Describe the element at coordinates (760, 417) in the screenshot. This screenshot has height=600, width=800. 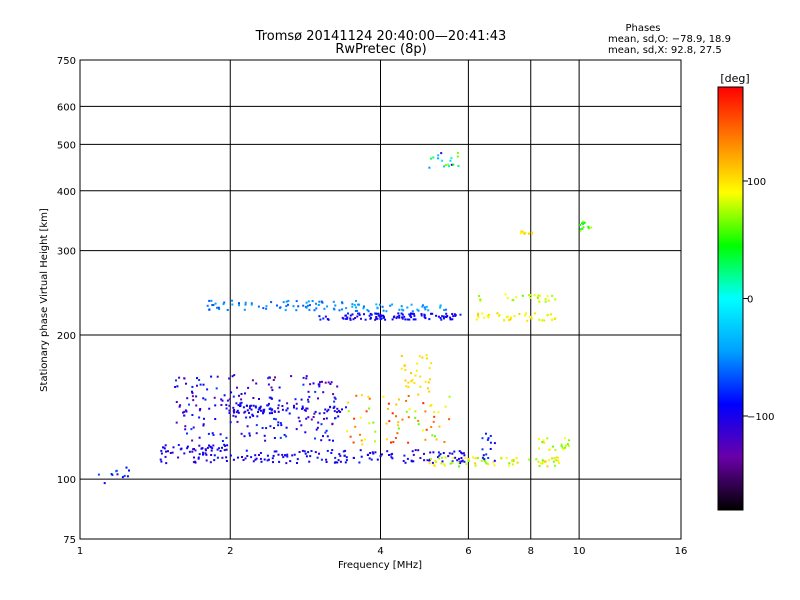
I see `colorbar-tick-label: −100` at that location.